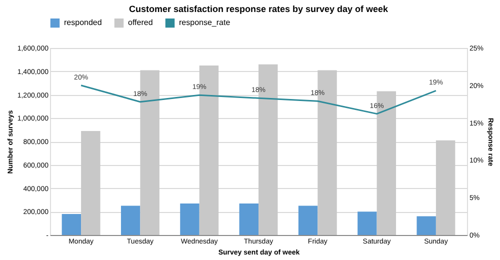 The width and height of the screenshot is (500, 260). I want to click on legend-label: response_rate, so click(205, 23).